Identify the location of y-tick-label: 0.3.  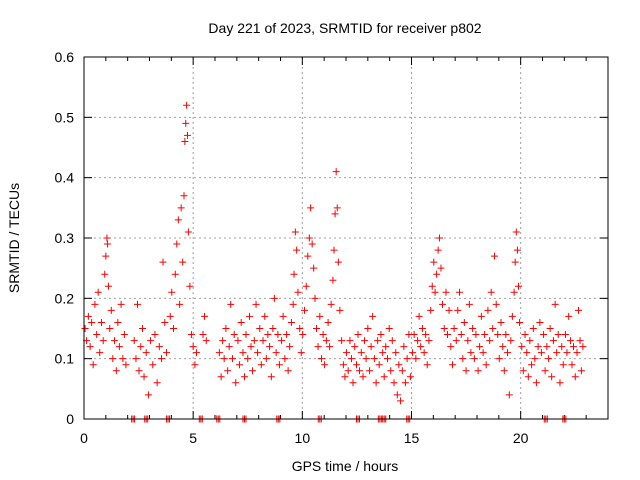
(65, 238).